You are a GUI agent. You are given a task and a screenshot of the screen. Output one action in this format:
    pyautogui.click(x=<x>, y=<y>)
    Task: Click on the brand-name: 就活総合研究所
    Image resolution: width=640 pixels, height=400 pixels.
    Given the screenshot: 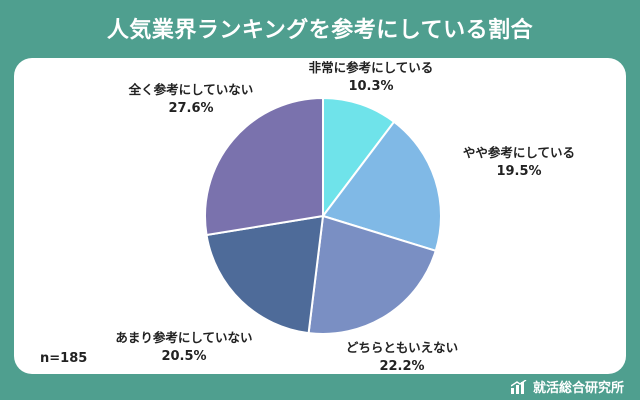 What is the action you would take?
    pyautogui.click(x=578, y=388)
    